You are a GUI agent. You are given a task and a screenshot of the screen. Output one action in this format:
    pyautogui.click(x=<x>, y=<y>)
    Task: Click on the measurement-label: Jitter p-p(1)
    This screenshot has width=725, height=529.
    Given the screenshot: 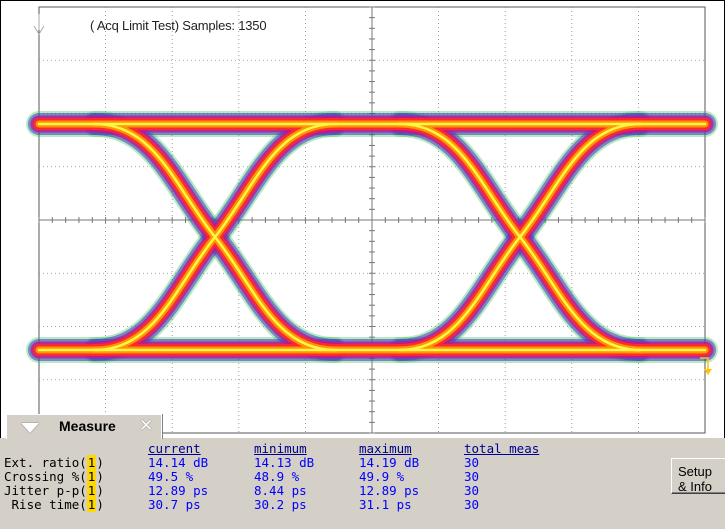 What is the action you would take?
    pyautogui.click(x=69, y=490)
    